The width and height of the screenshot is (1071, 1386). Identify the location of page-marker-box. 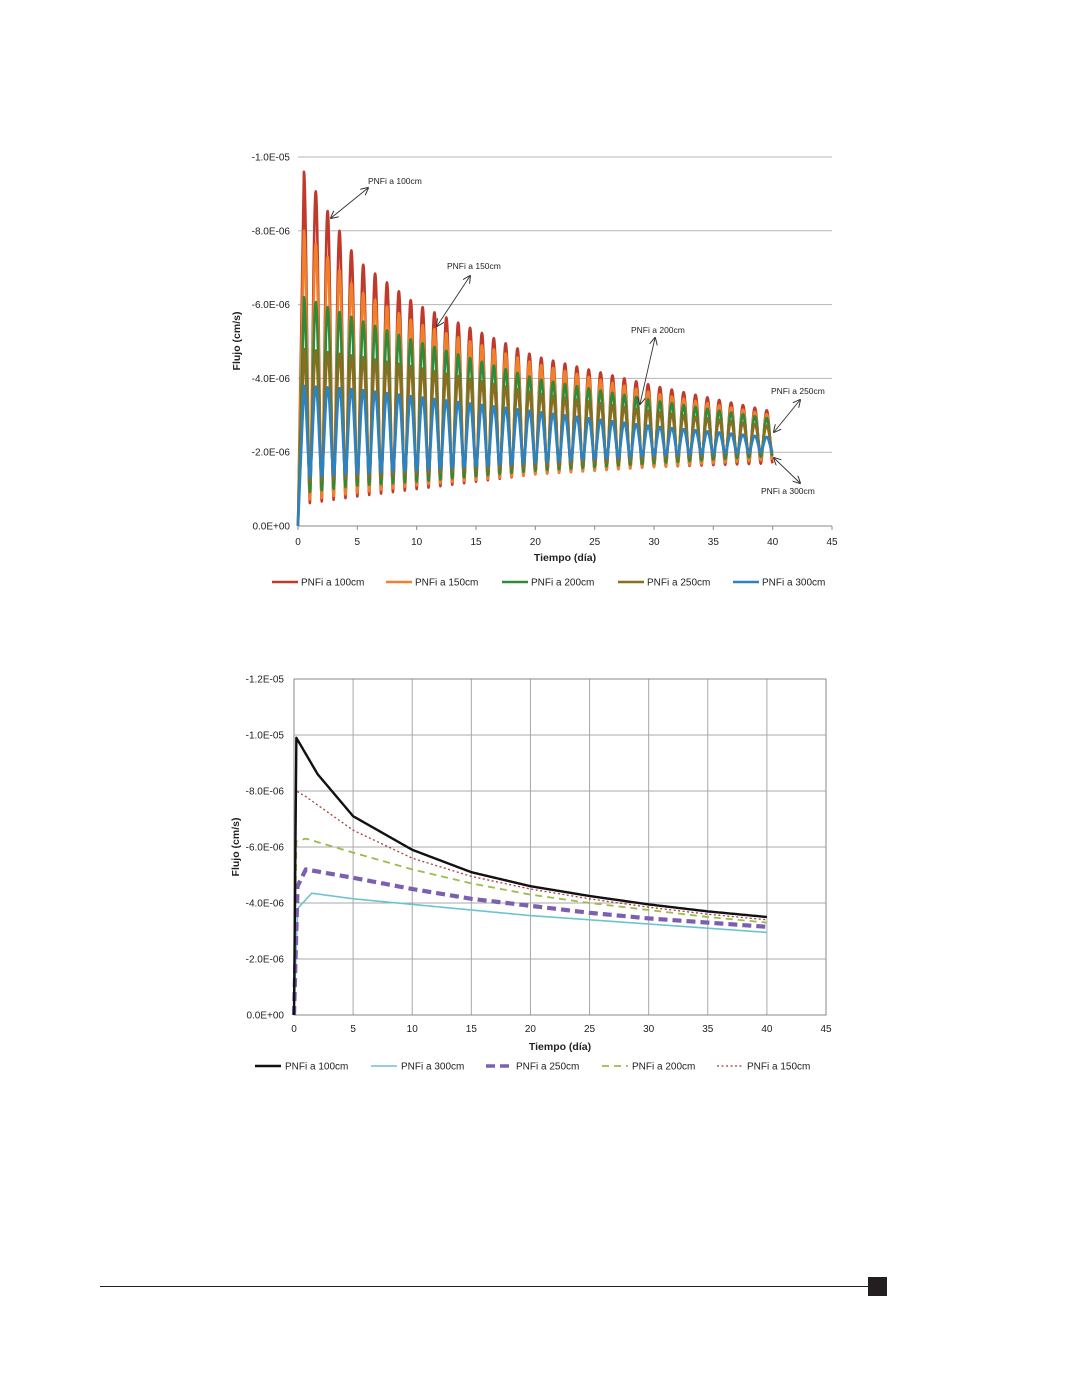
(877, 1286).